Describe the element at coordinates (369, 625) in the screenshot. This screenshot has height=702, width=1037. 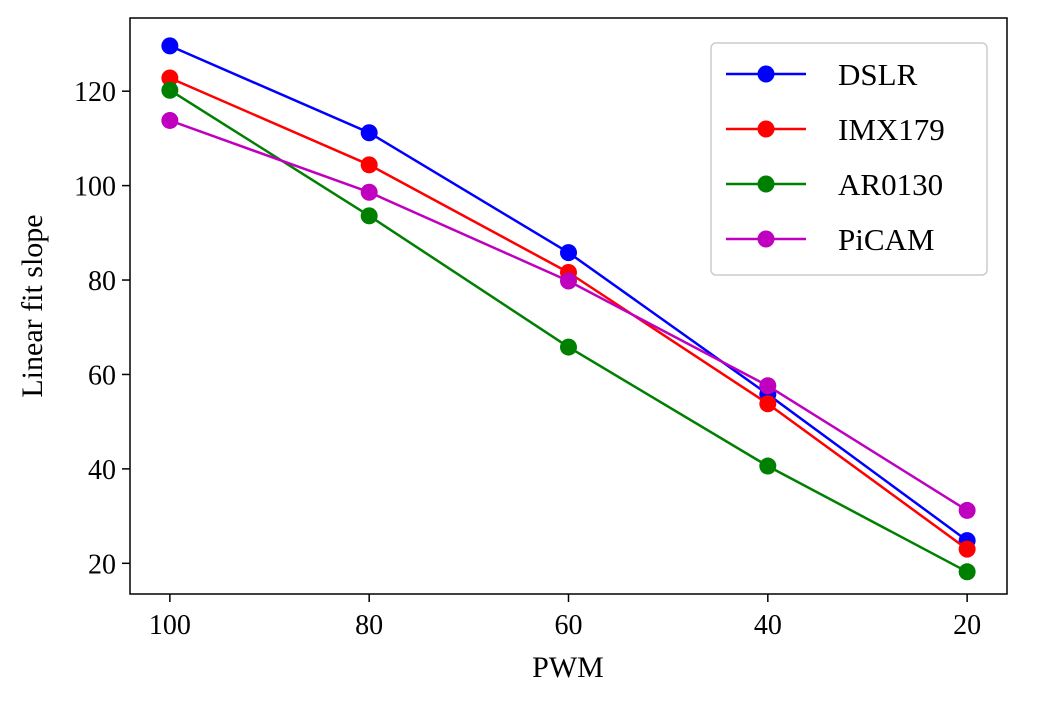
I see `x-tick-label: 80` at that location.